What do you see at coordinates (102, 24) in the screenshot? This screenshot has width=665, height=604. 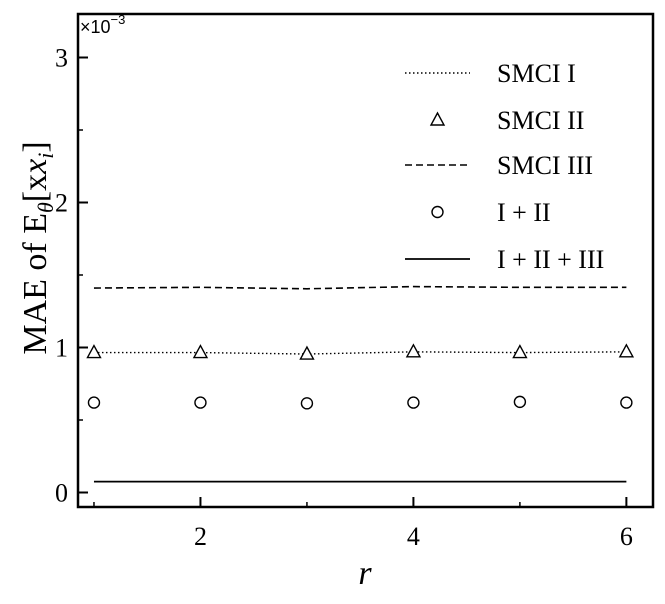 I see `y-exponent-label: ×10⁻³` at bounding box center [102, 24].